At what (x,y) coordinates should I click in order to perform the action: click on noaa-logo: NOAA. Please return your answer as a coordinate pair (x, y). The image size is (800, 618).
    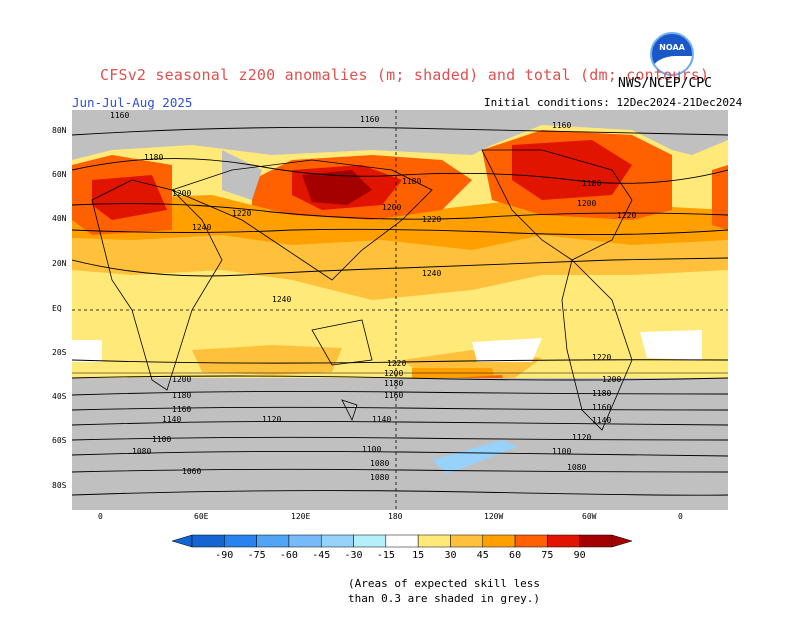
    Looking at the image, I should click on (672, 54).